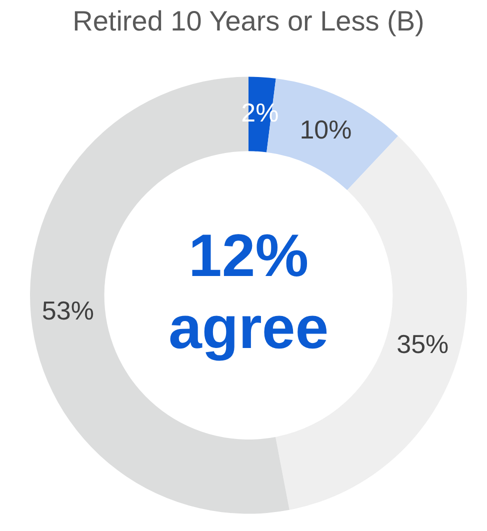  I want to click on data-label: 35%, so click(422, 344).